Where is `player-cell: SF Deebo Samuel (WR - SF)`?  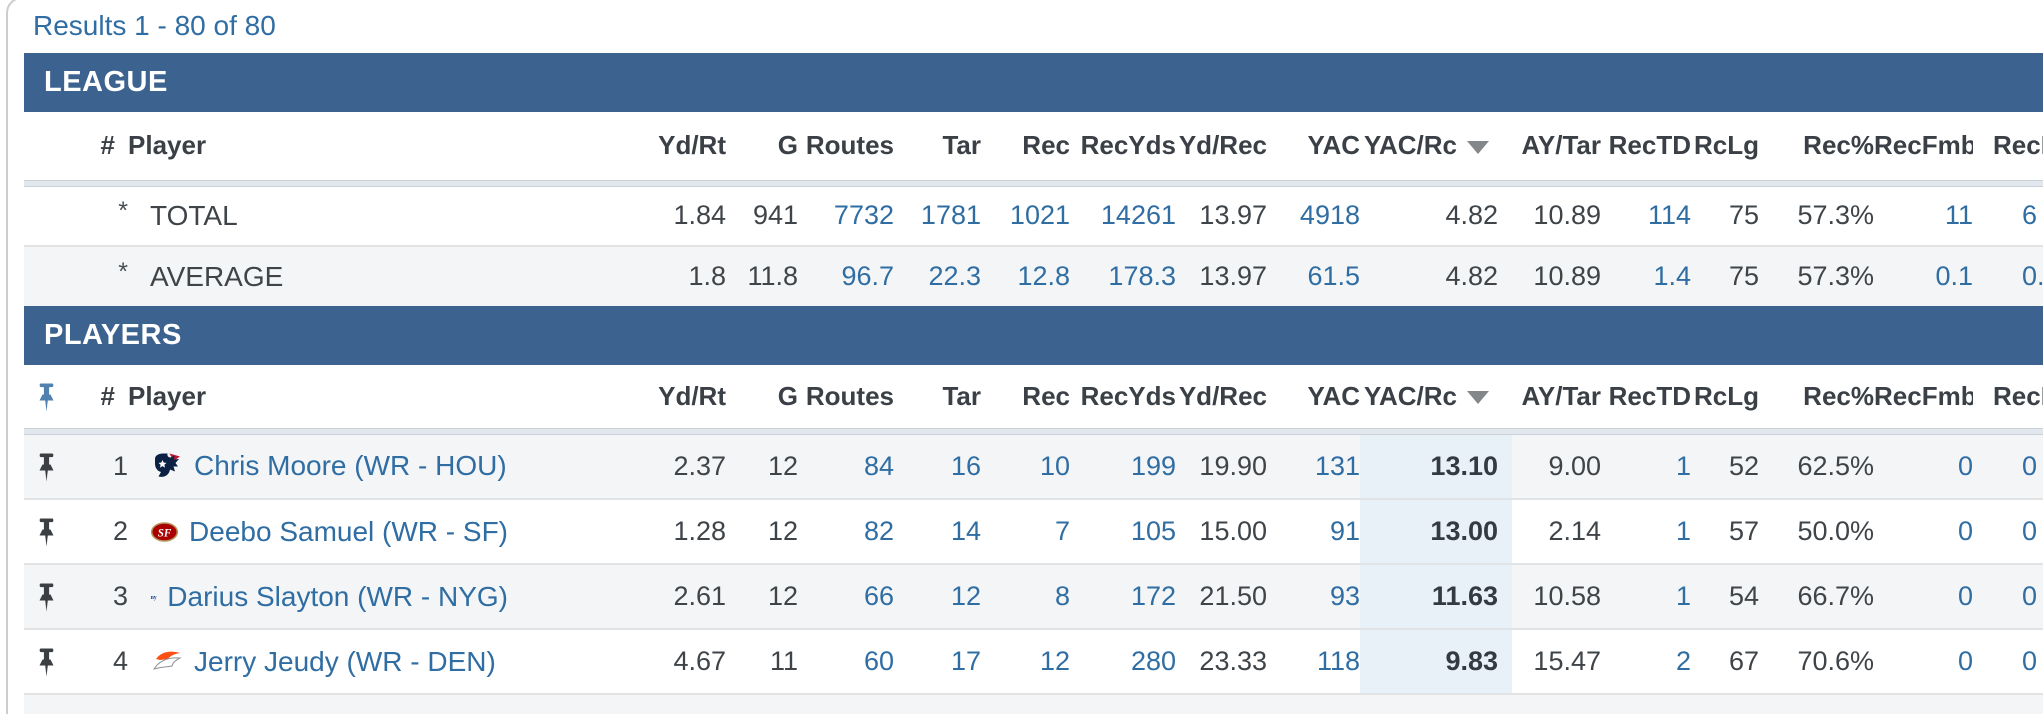 player-cell: SF Deebo Samuel (WR - SF) is located at coordinates (318, 532).